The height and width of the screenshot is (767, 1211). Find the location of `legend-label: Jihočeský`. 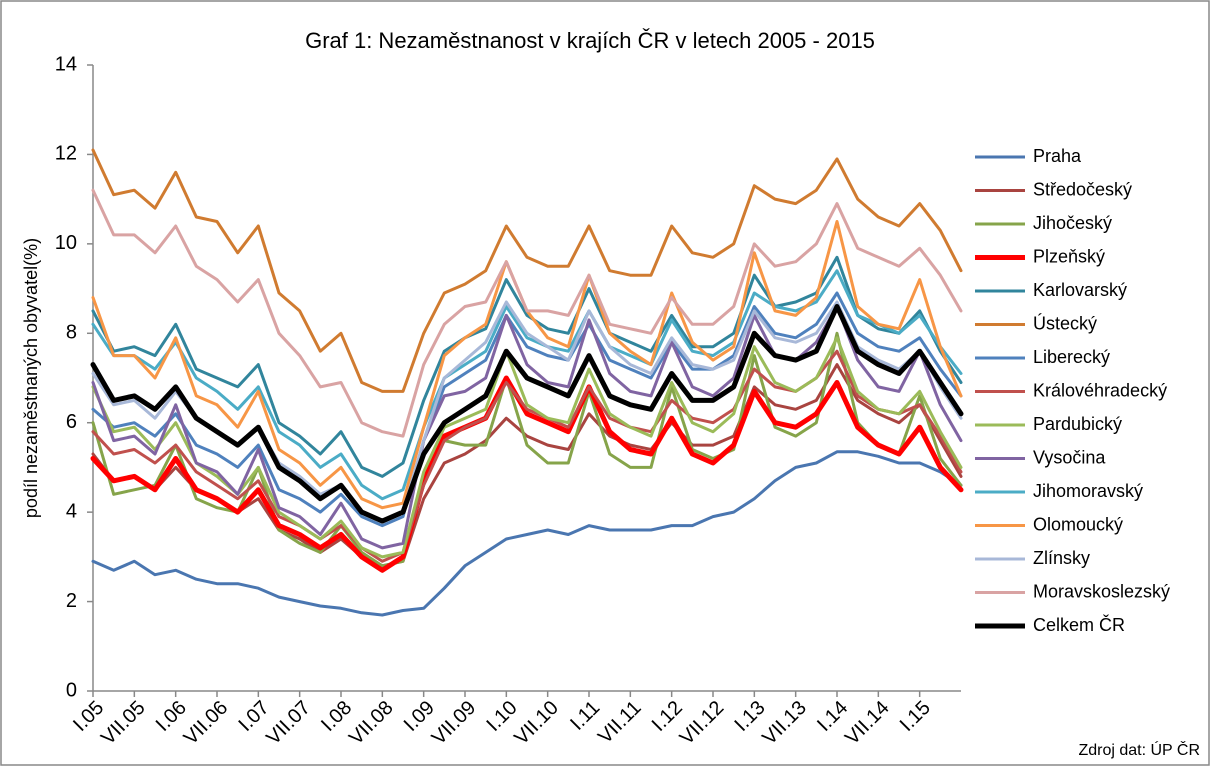

legend-label: Jihočeský is located at coordinates (1072, 223).